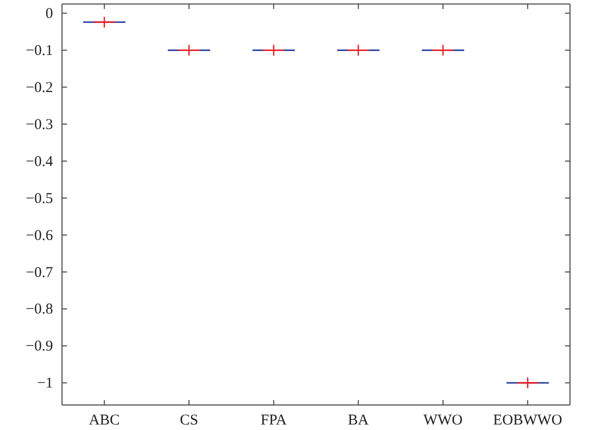  Describe the element at coordinates (40, 272) in the screenshot. I see `y-tick-label: −0.7` at that location.